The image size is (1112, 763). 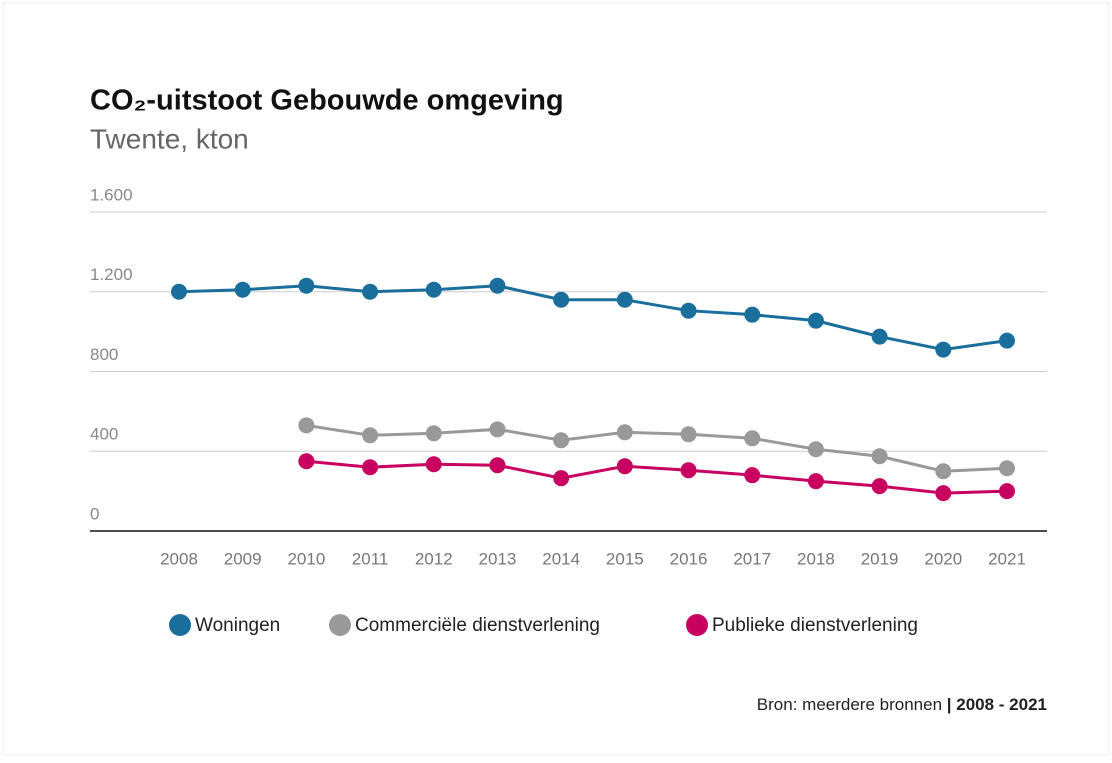 What do you see at coordinates (625, 558) in the screenshot?
I see `x-tick-label: 2015` at bounding box center [625, 558].